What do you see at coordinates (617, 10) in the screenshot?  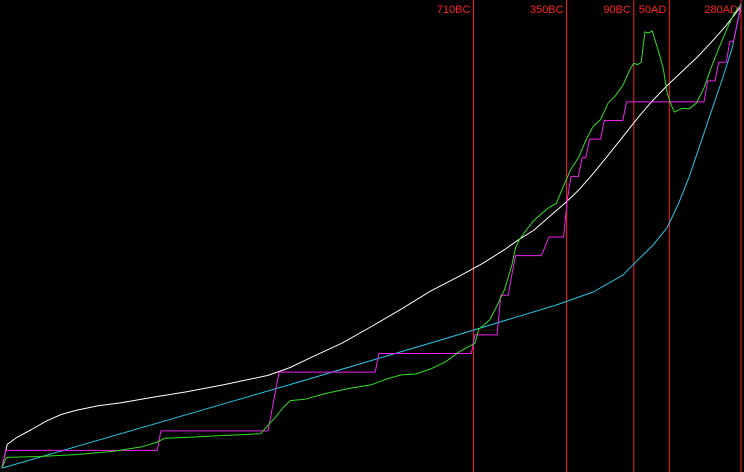 I see `marker-label-90BC: 90BC` at bounding box center [617, 10].